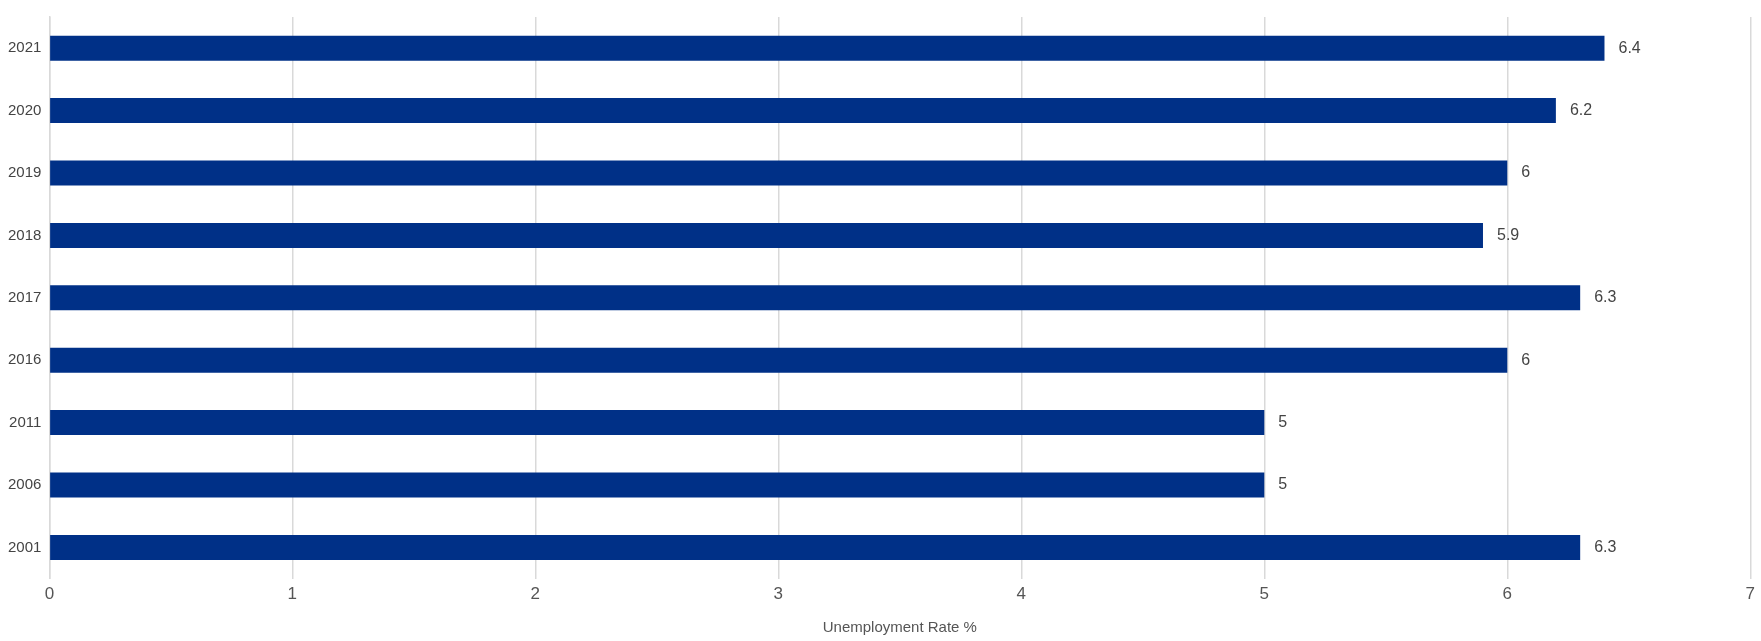 This screenshot has height=641, width=1761. I want to click on y-tick-label: 2020, so click(24, 109).